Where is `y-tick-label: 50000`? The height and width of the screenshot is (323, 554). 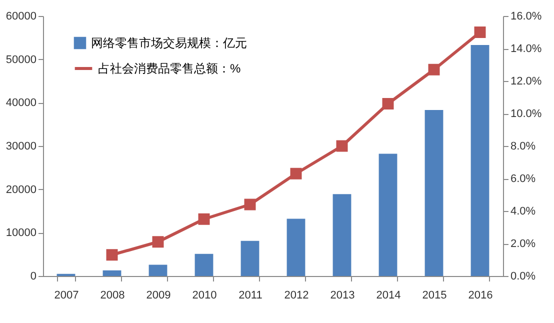
y-tick-label: 50000 is located at coordinates (21, 60).